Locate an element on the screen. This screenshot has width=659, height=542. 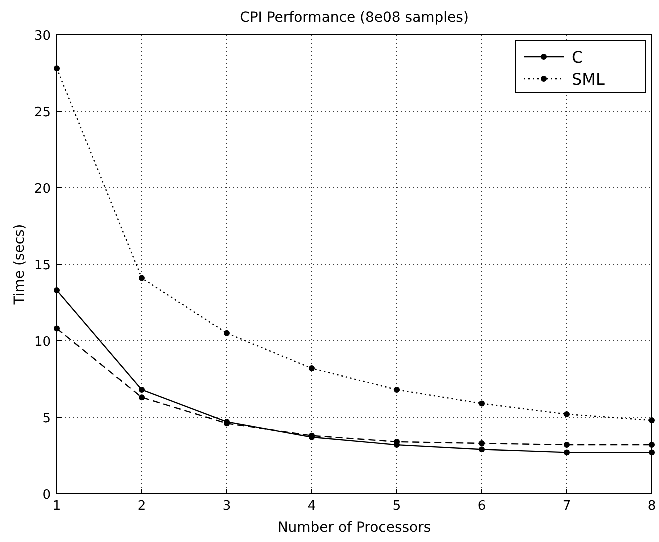
x-tick-label: 4 is located at coordinates (312, 506).